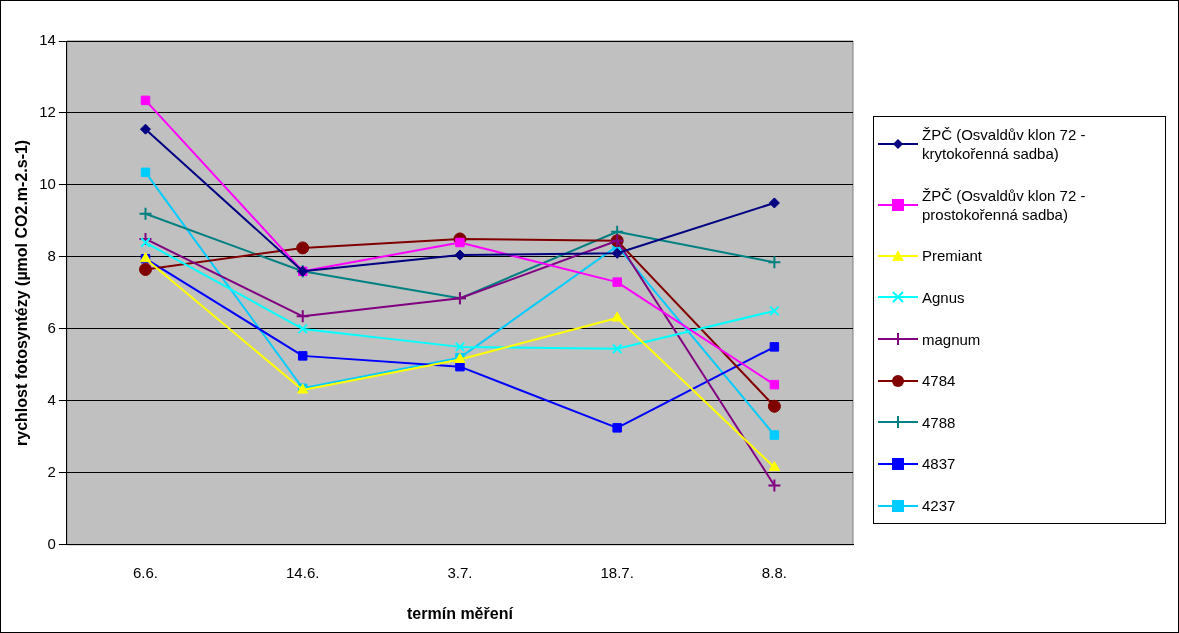  I want to click on y-tick-label: 4, so click(51, 399).